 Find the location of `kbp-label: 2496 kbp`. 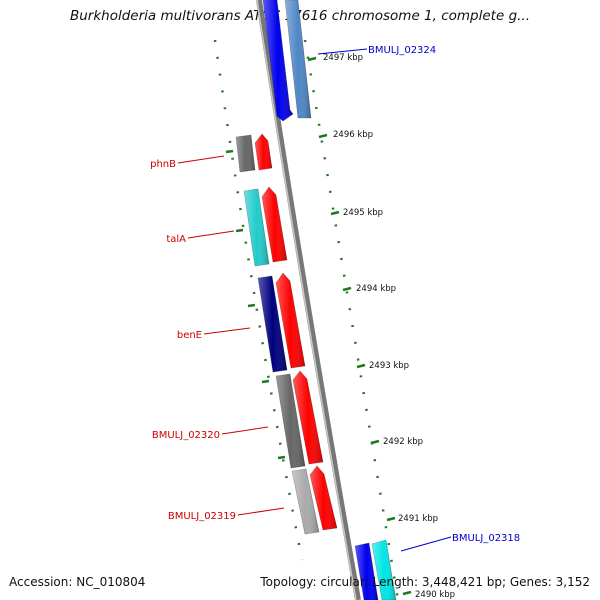

kbp-label: 2496 kbp is located at coordinates (353, 135).